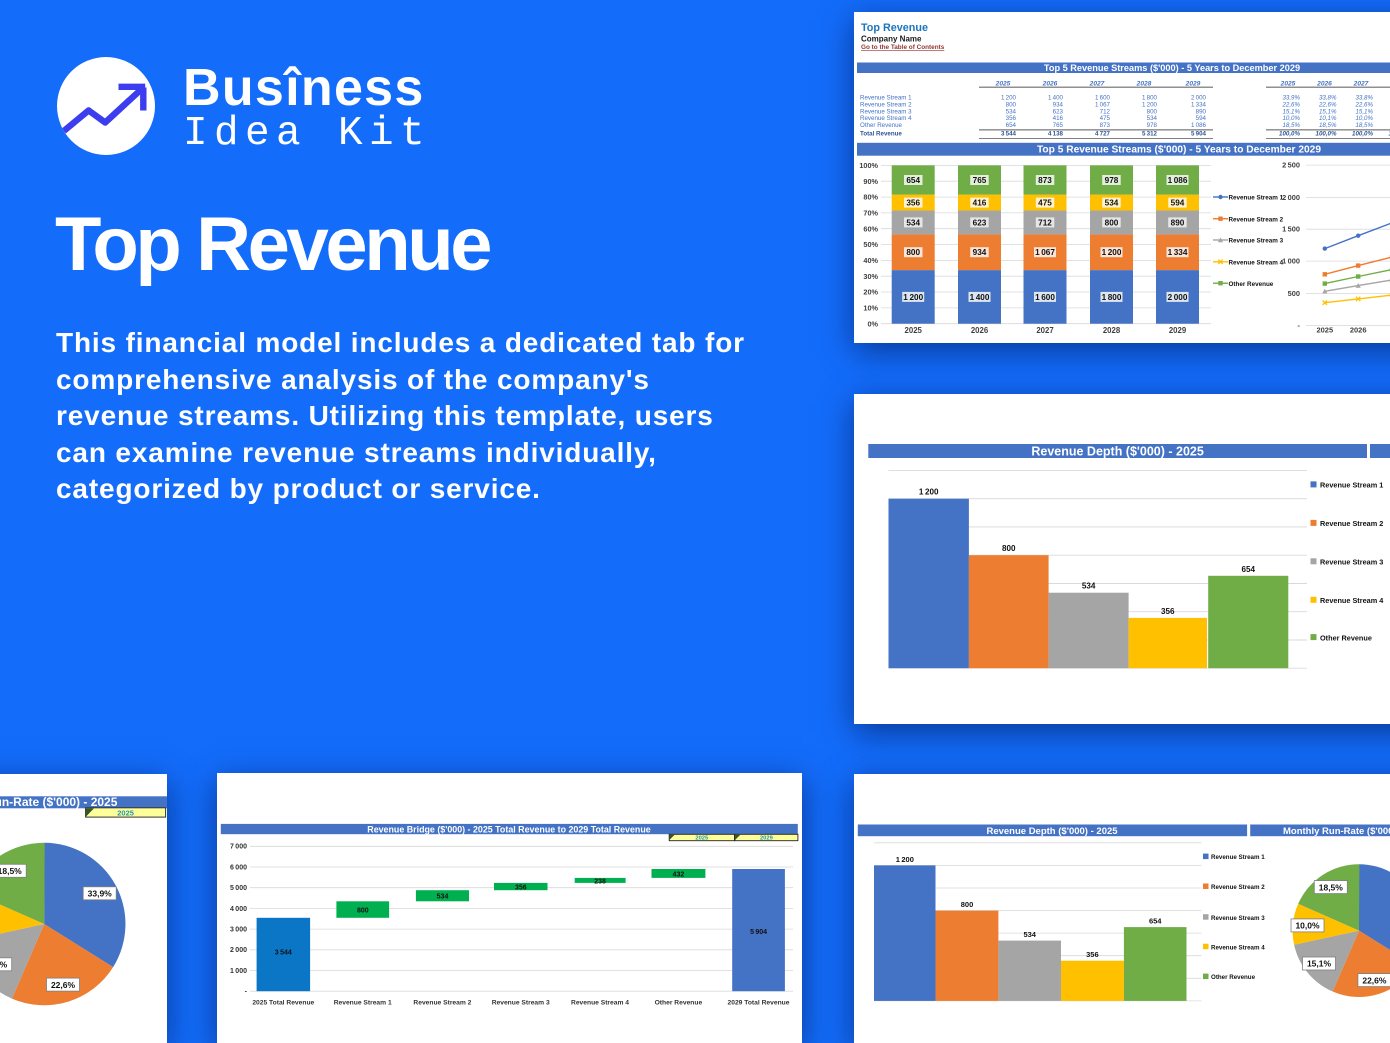 This screenshot has width=1390, height=1043. Describe the element at coordinates (870, 228) in the screenshot. I see `svg-text: 60%` at that location.